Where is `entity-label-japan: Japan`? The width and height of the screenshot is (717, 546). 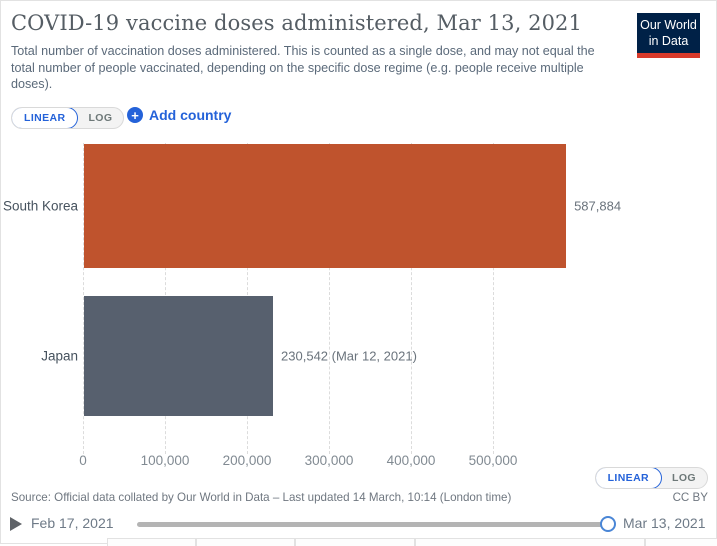 entity-label-japan: Japan is located at coordinates (59, 356).